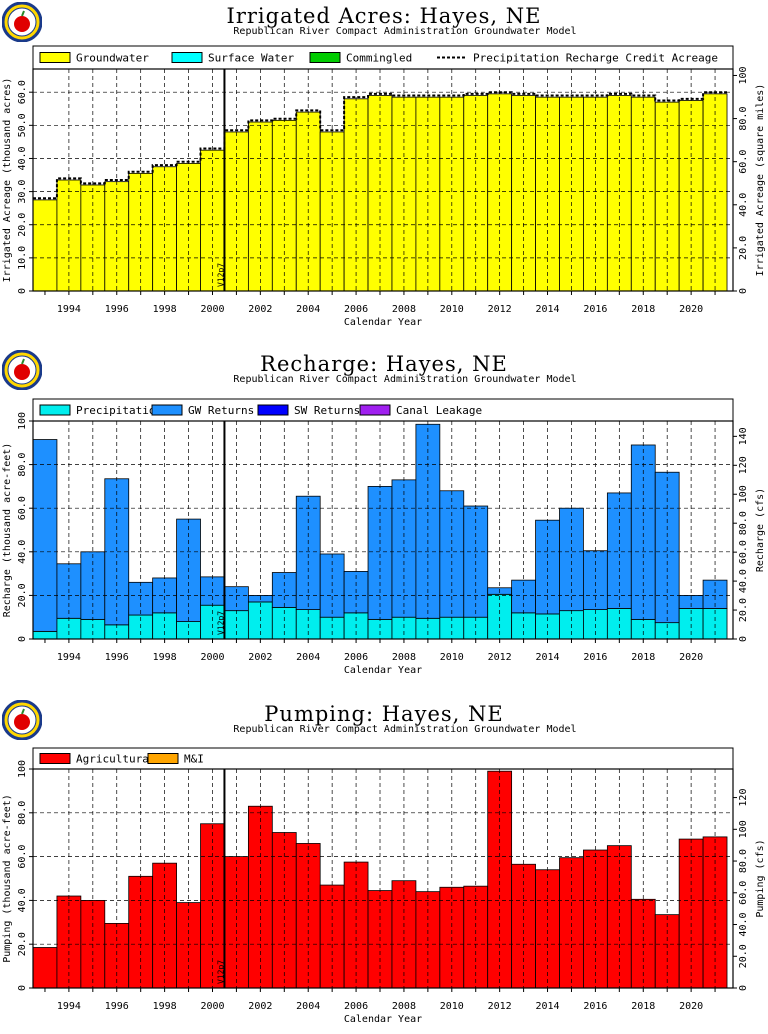 The width and height of the screenshot is (768, 1034). What do you see at coordinates (384, 714) in the screenshot?
I see `chart-title: Pumping: Hayes, NE` at bounding box center [384, 714].